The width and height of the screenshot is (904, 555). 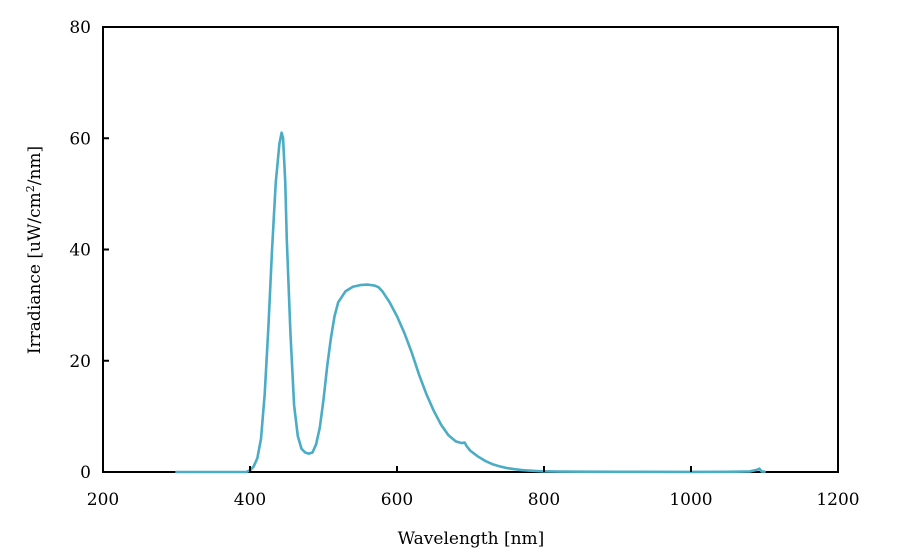 What do you see at coordinates (690, 500) in the screenshot?
I see `x-tick-label: 1000` at bounding box center [690, 500].